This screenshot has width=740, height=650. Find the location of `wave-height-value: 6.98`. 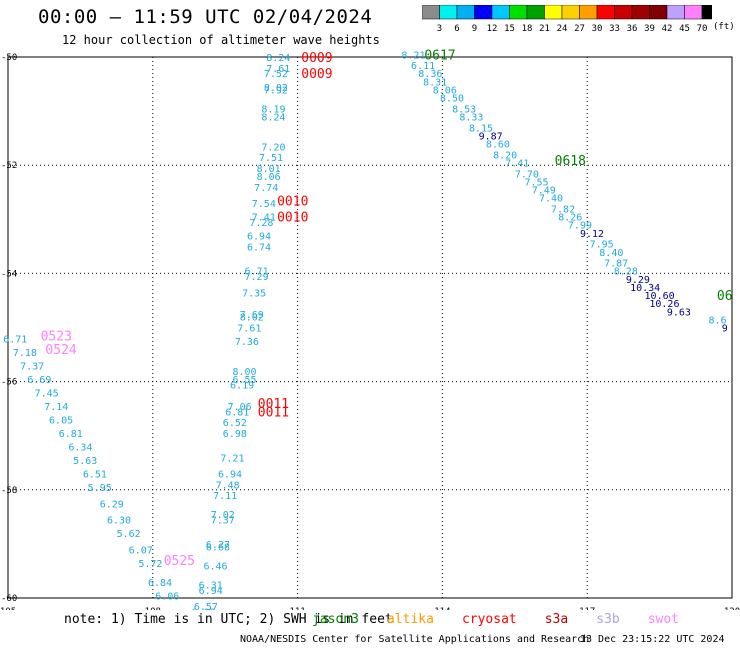

wave-height-value: 6.98 is located at coordinates (235, 434).